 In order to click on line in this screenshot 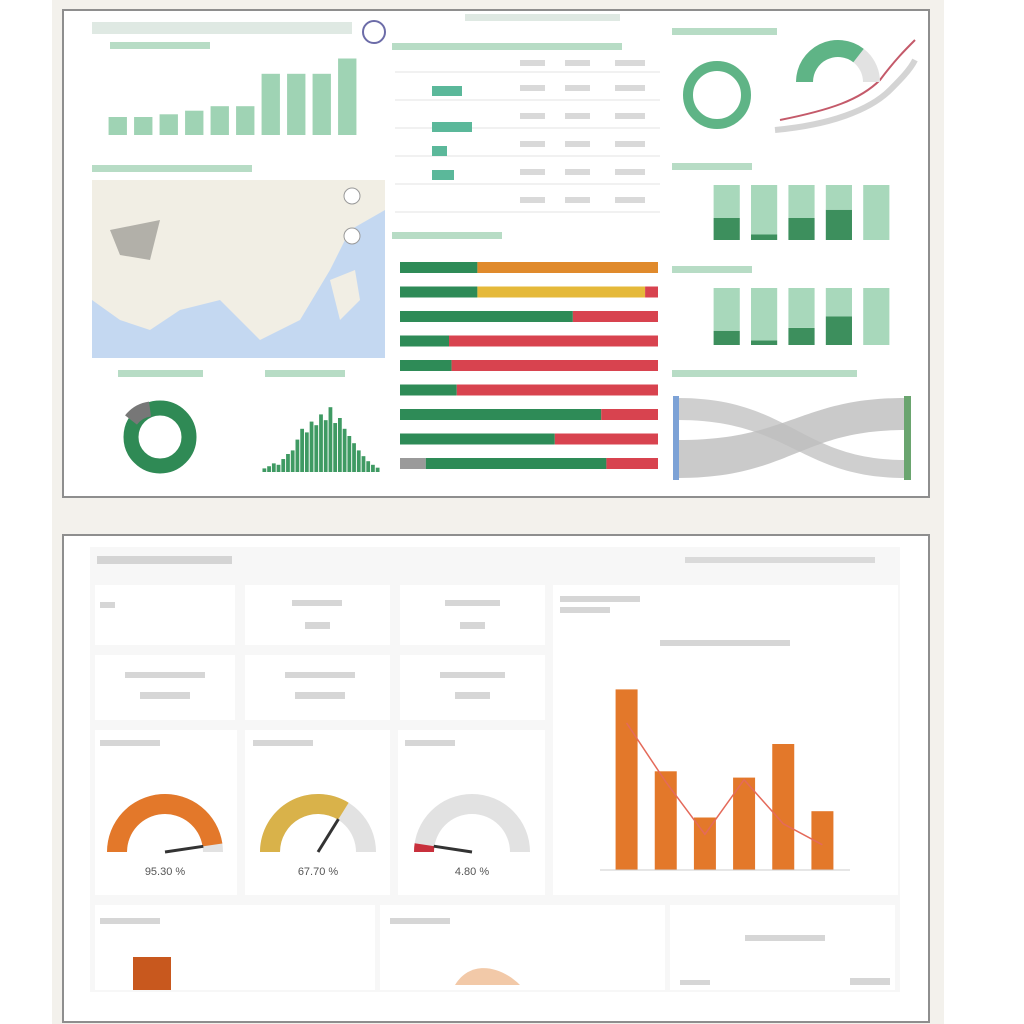, I will do `click(724, 784)`.